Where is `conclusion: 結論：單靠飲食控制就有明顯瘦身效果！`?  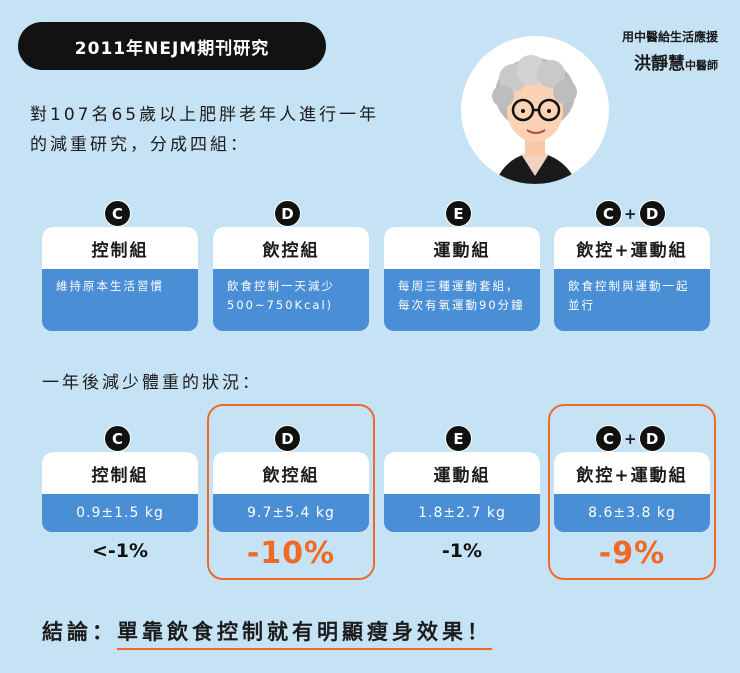
conclusion: 結論：單靠飲食控制就有明顯瘦身效果！ is located at coordinates (267, 633).